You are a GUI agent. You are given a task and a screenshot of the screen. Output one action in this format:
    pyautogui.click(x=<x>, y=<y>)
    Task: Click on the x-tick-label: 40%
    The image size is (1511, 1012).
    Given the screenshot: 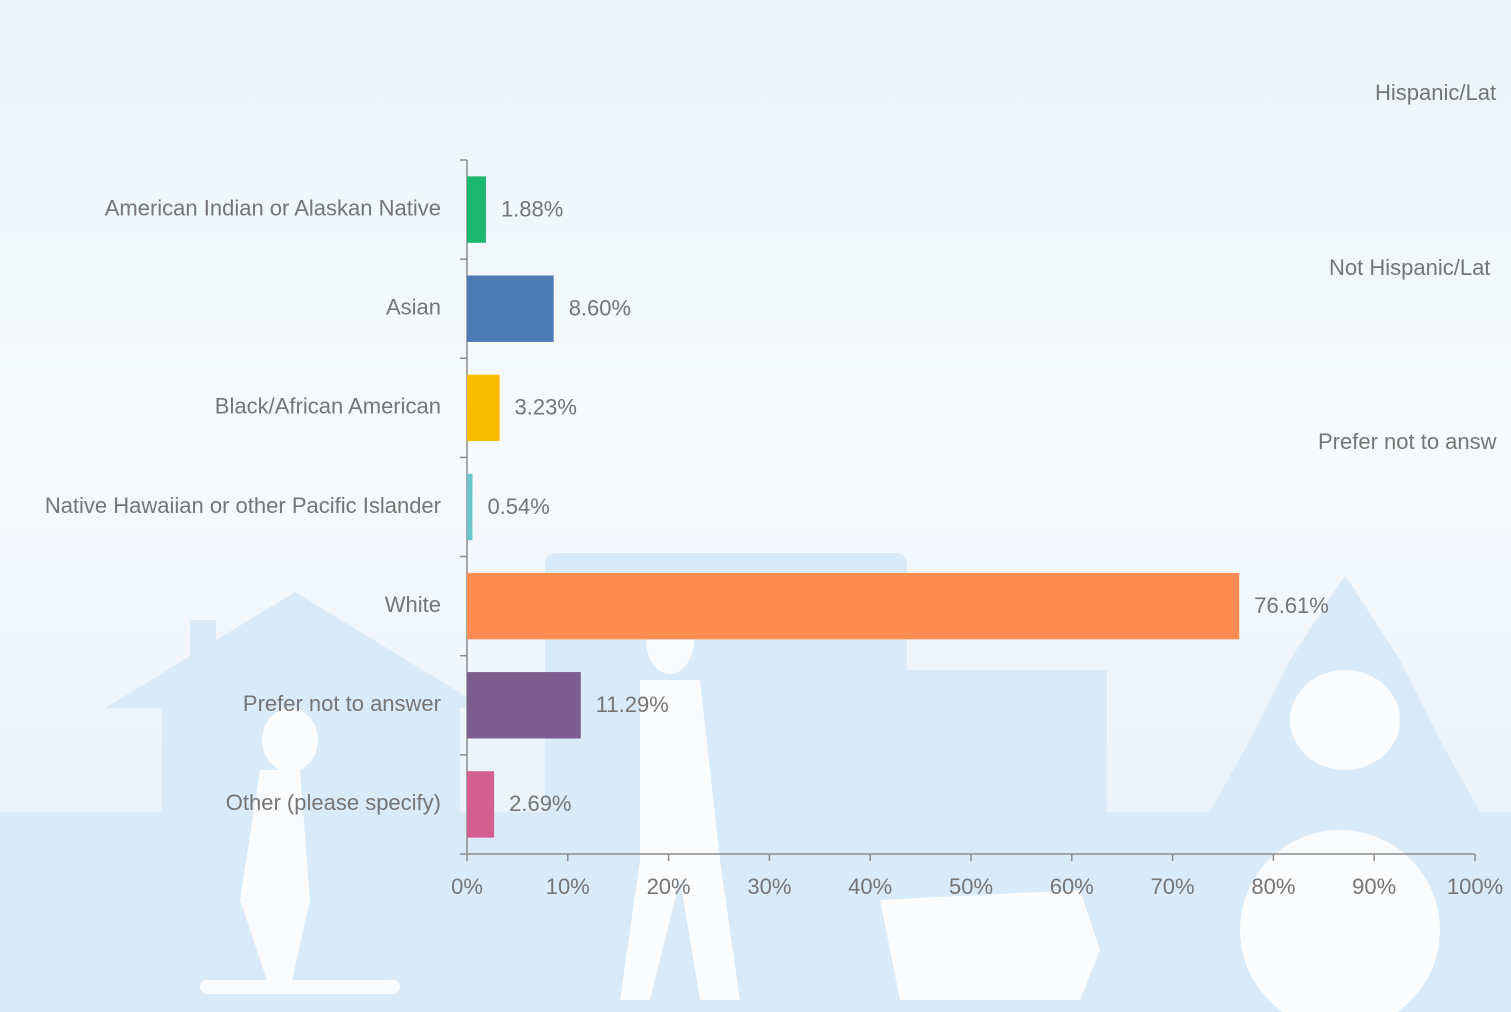 What is the action you would take?
    pyautogui.click(x=870, y=886)
    